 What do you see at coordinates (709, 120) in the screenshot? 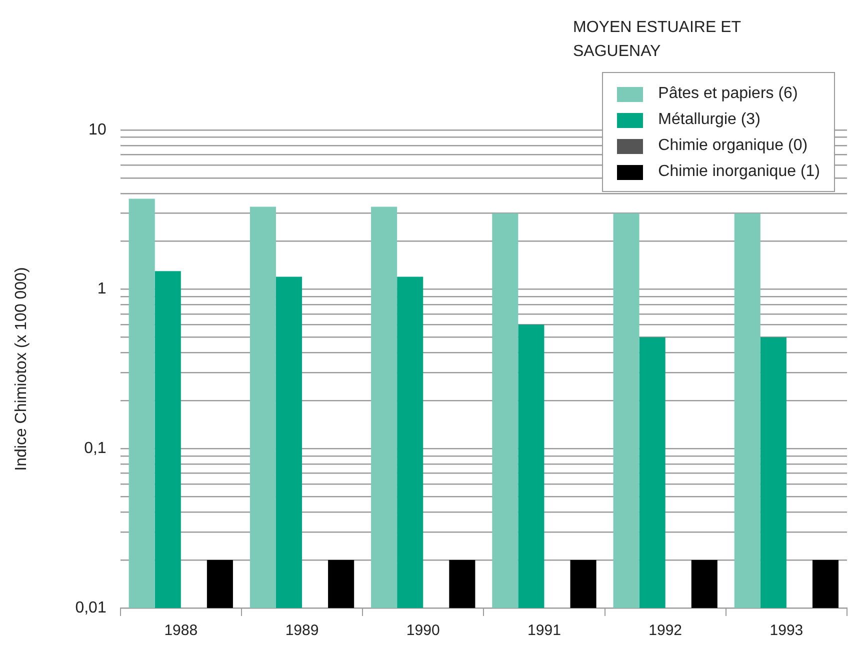
I see `legend-label: Métallurgie (3)` at bounding box center [709, 120].